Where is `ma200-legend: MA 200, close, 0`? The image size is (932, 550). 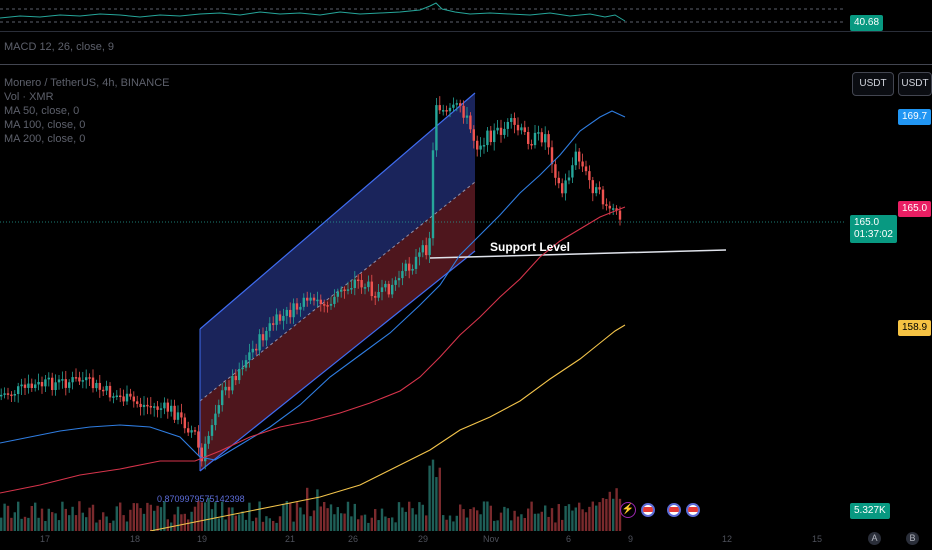
ma200-legend: MA 200, close, 0 is located at coordinates (45, 139).